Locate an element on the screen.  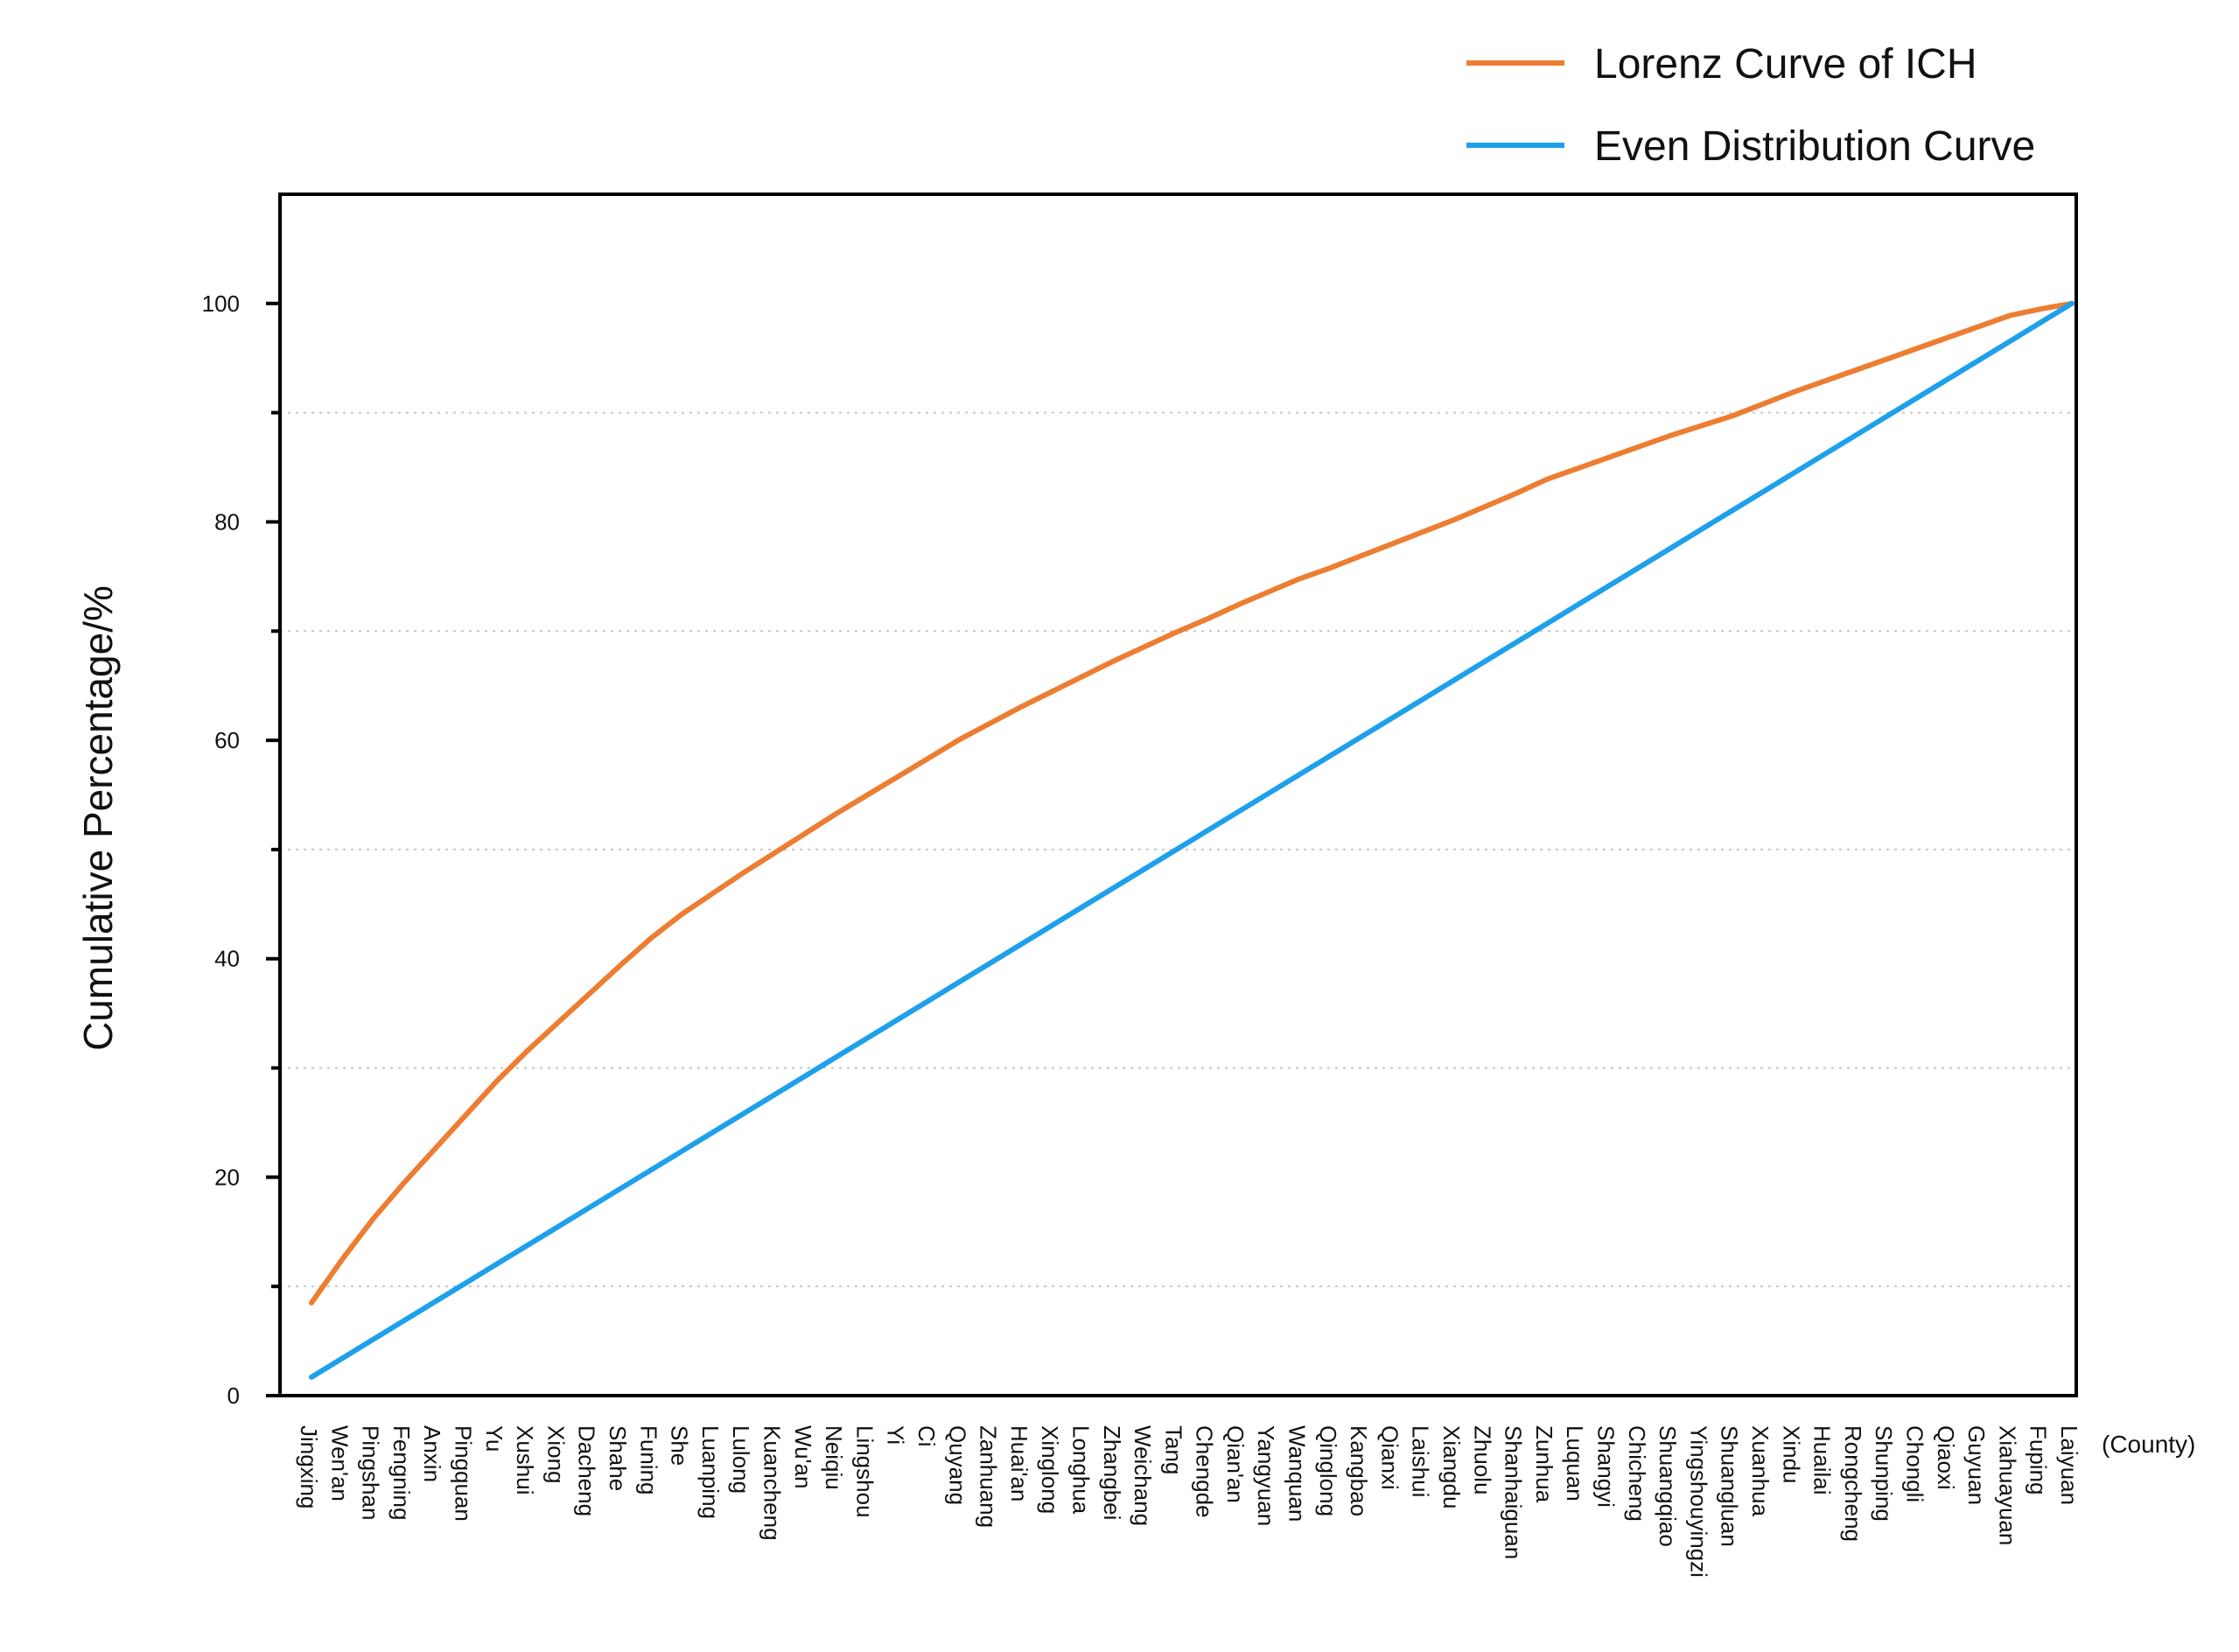
x-tick-label-tang: Tang is located at coordinates (1173, 1449).